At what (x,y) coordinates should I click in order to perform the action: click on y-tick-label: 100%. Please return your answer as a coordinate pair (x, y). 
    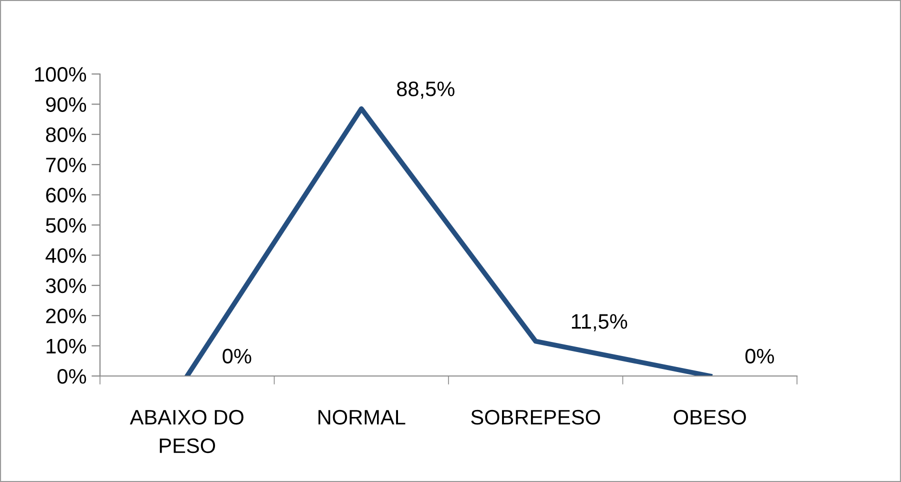
    Looking at the image, I should click on (60, 74).